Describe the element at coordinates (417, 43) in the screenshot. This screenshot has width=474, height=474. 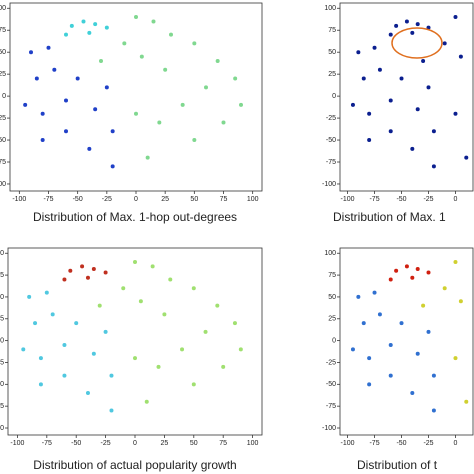
I see `highlight-ellipse` at that location.